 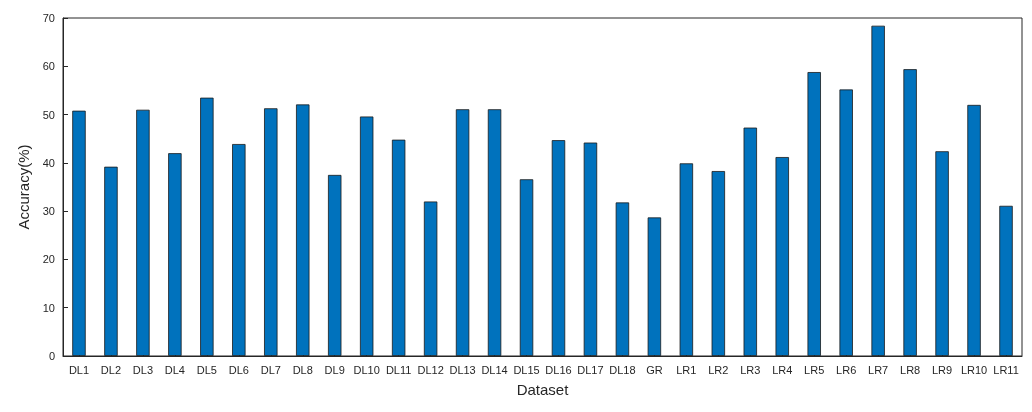 I want to click on x-tick-label: DL7, so click(x=270, y=369).